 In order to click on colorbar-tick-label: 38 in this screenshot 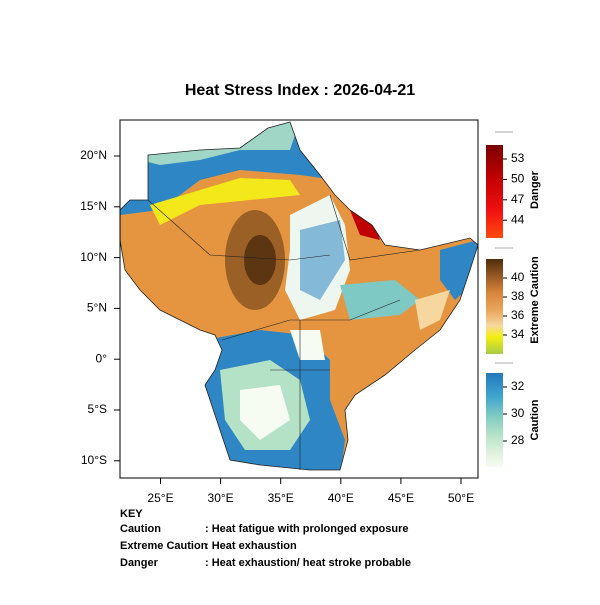, I will do `click(518, 296)`.